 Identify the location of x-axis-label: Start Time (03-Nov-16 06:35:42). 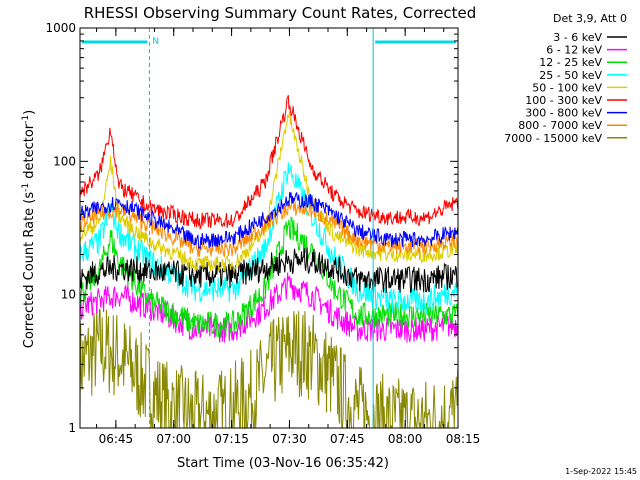
(283, 463).